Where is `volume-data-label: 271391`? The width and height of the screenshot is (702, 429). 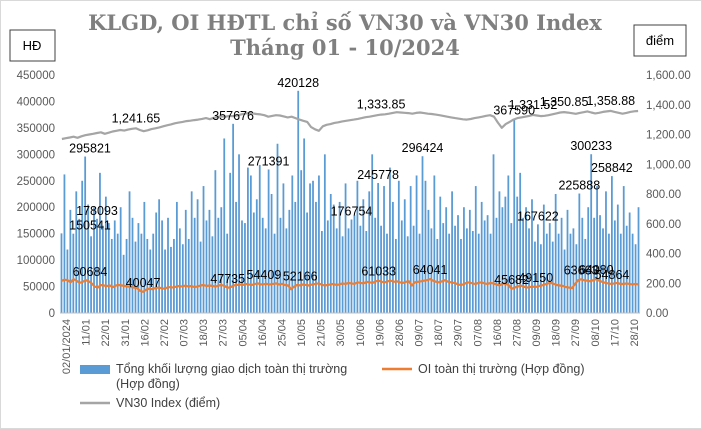 volume-data-label: 271391 is located at coordinates (269, 162).